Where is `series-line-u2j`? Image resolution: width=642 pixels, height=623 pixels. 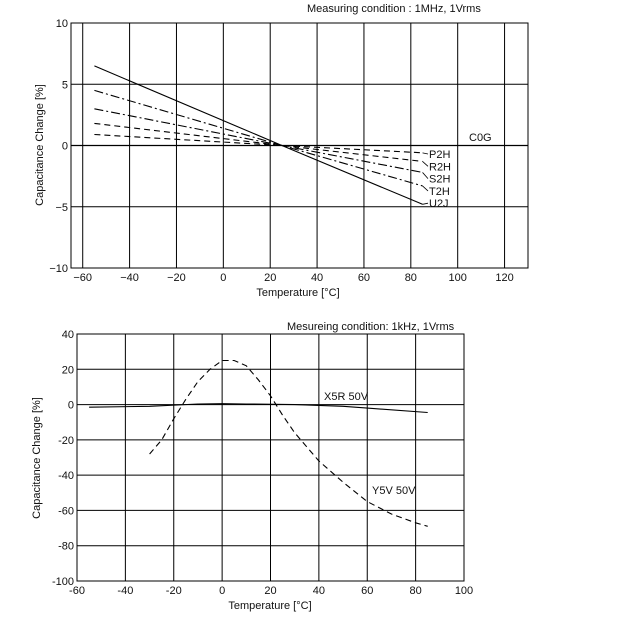 series-line-u2j is located at coordinates (258, 135).